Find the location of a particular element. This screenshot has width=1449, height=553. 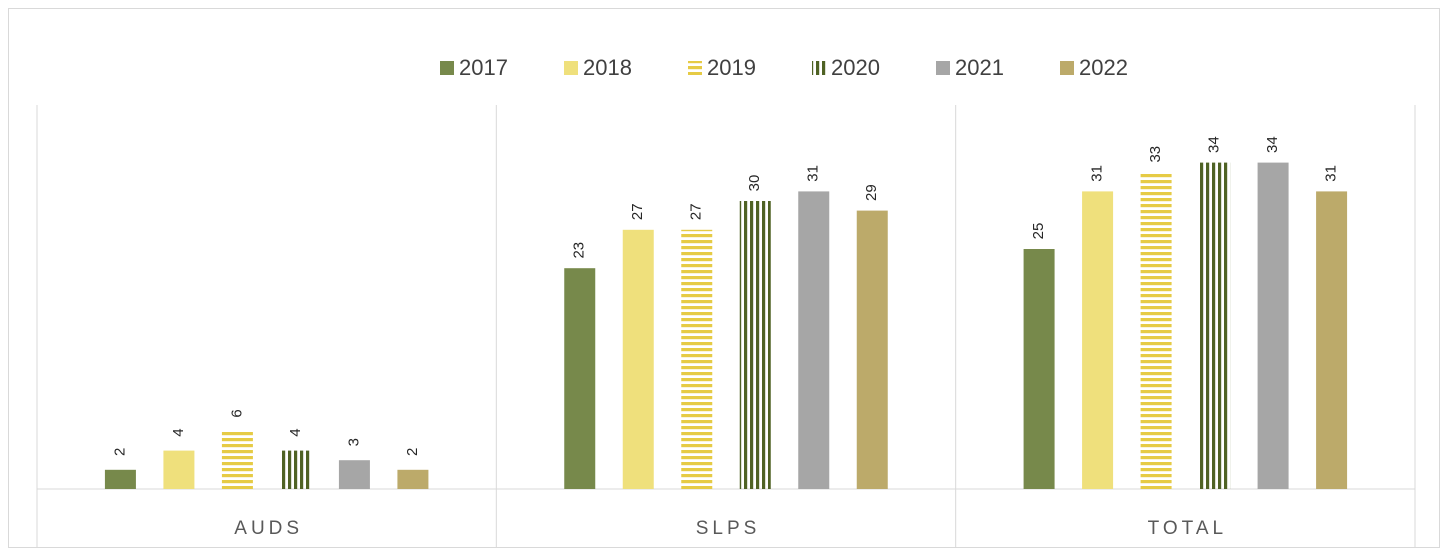

data-label: 29 is located at coordinates (871, 192).